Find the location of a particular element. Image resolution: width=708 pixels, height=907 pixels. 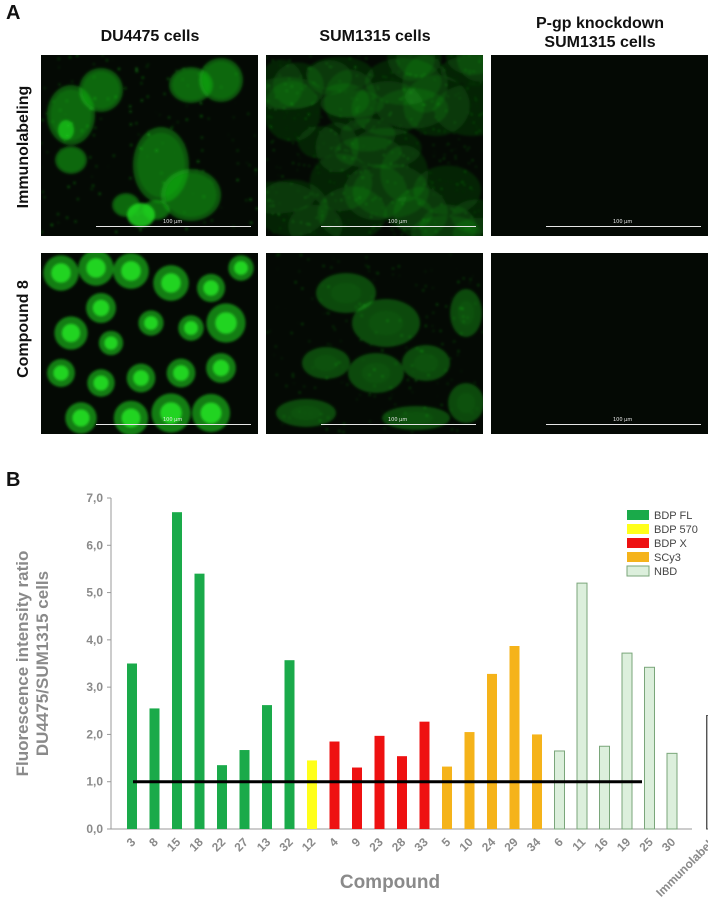

scale-bar is located at coordinates (623, 226).